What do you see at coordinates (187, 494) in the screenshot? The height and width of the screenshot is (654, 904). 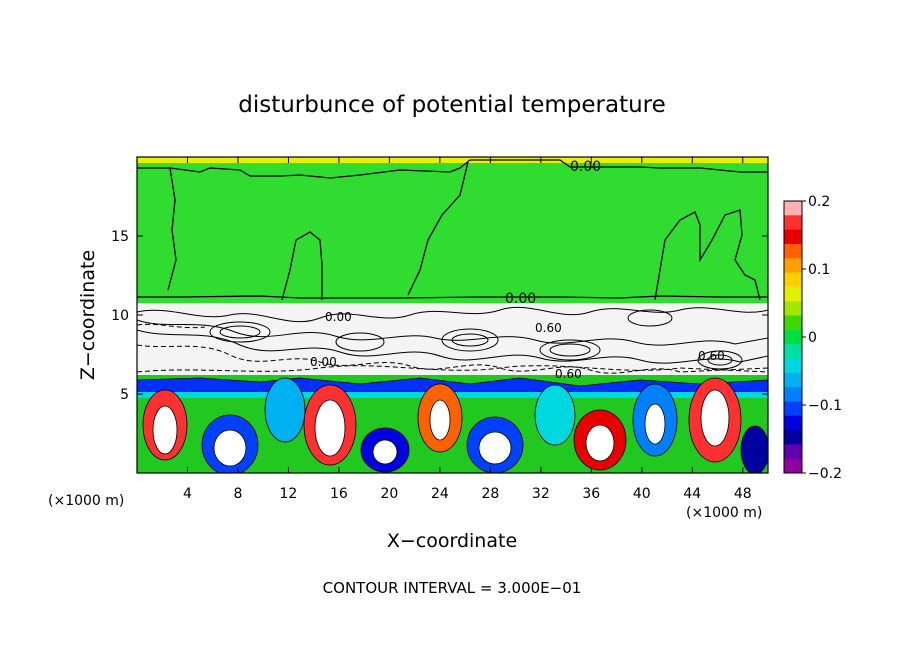 I see `x-tick-label: 4` at bounding box center [187, 494].